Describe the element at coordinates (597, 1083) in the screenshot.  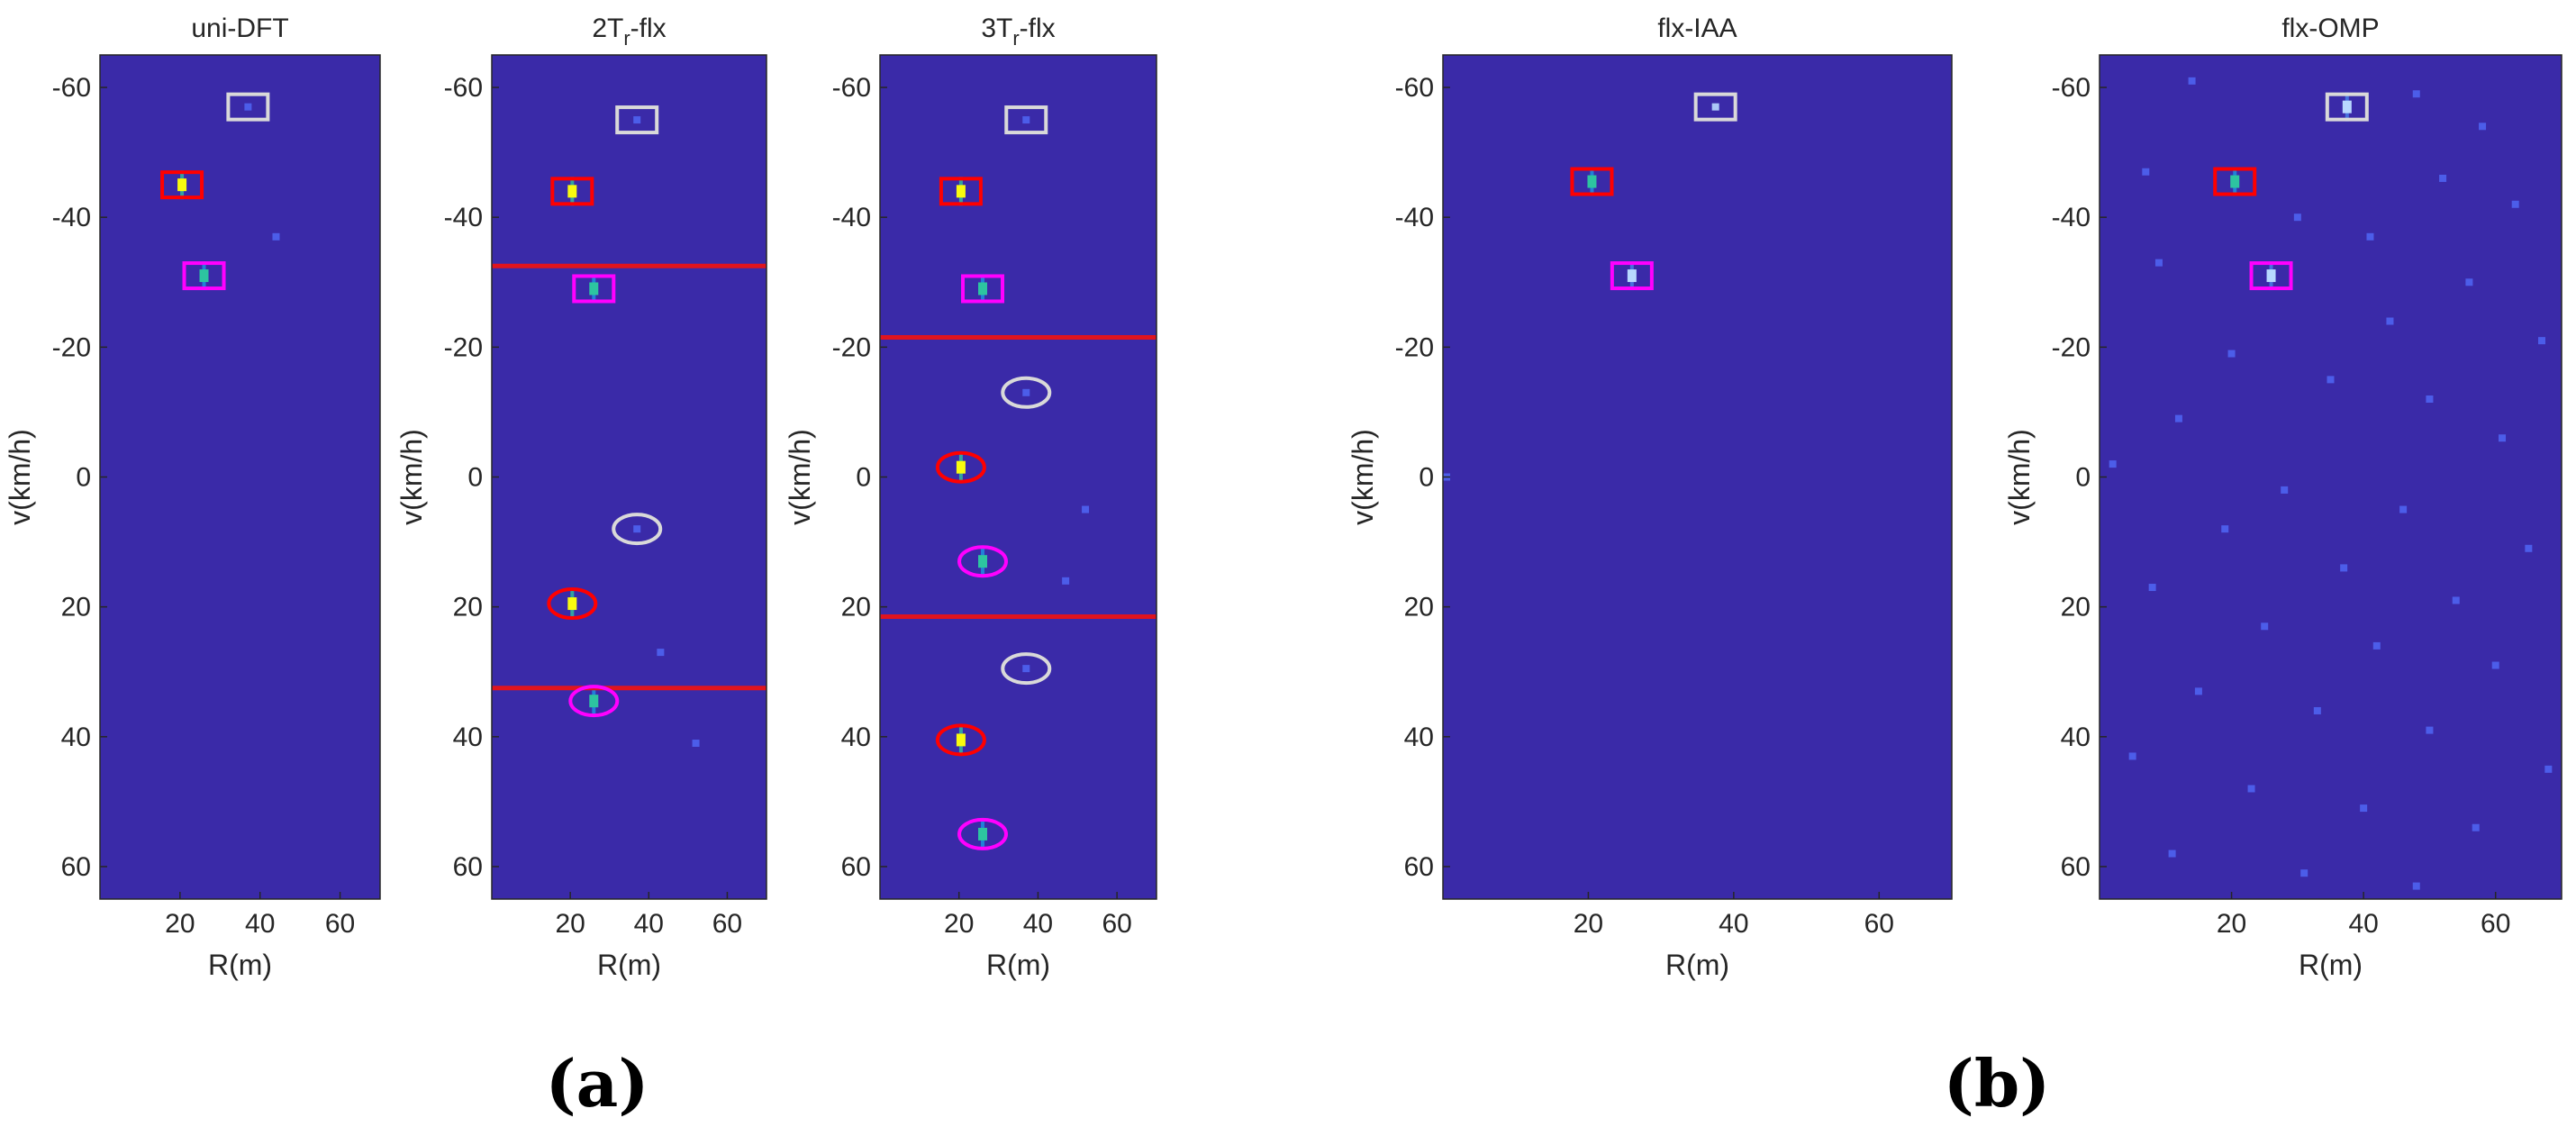
I see `figure-label-a: (a)` at that location.